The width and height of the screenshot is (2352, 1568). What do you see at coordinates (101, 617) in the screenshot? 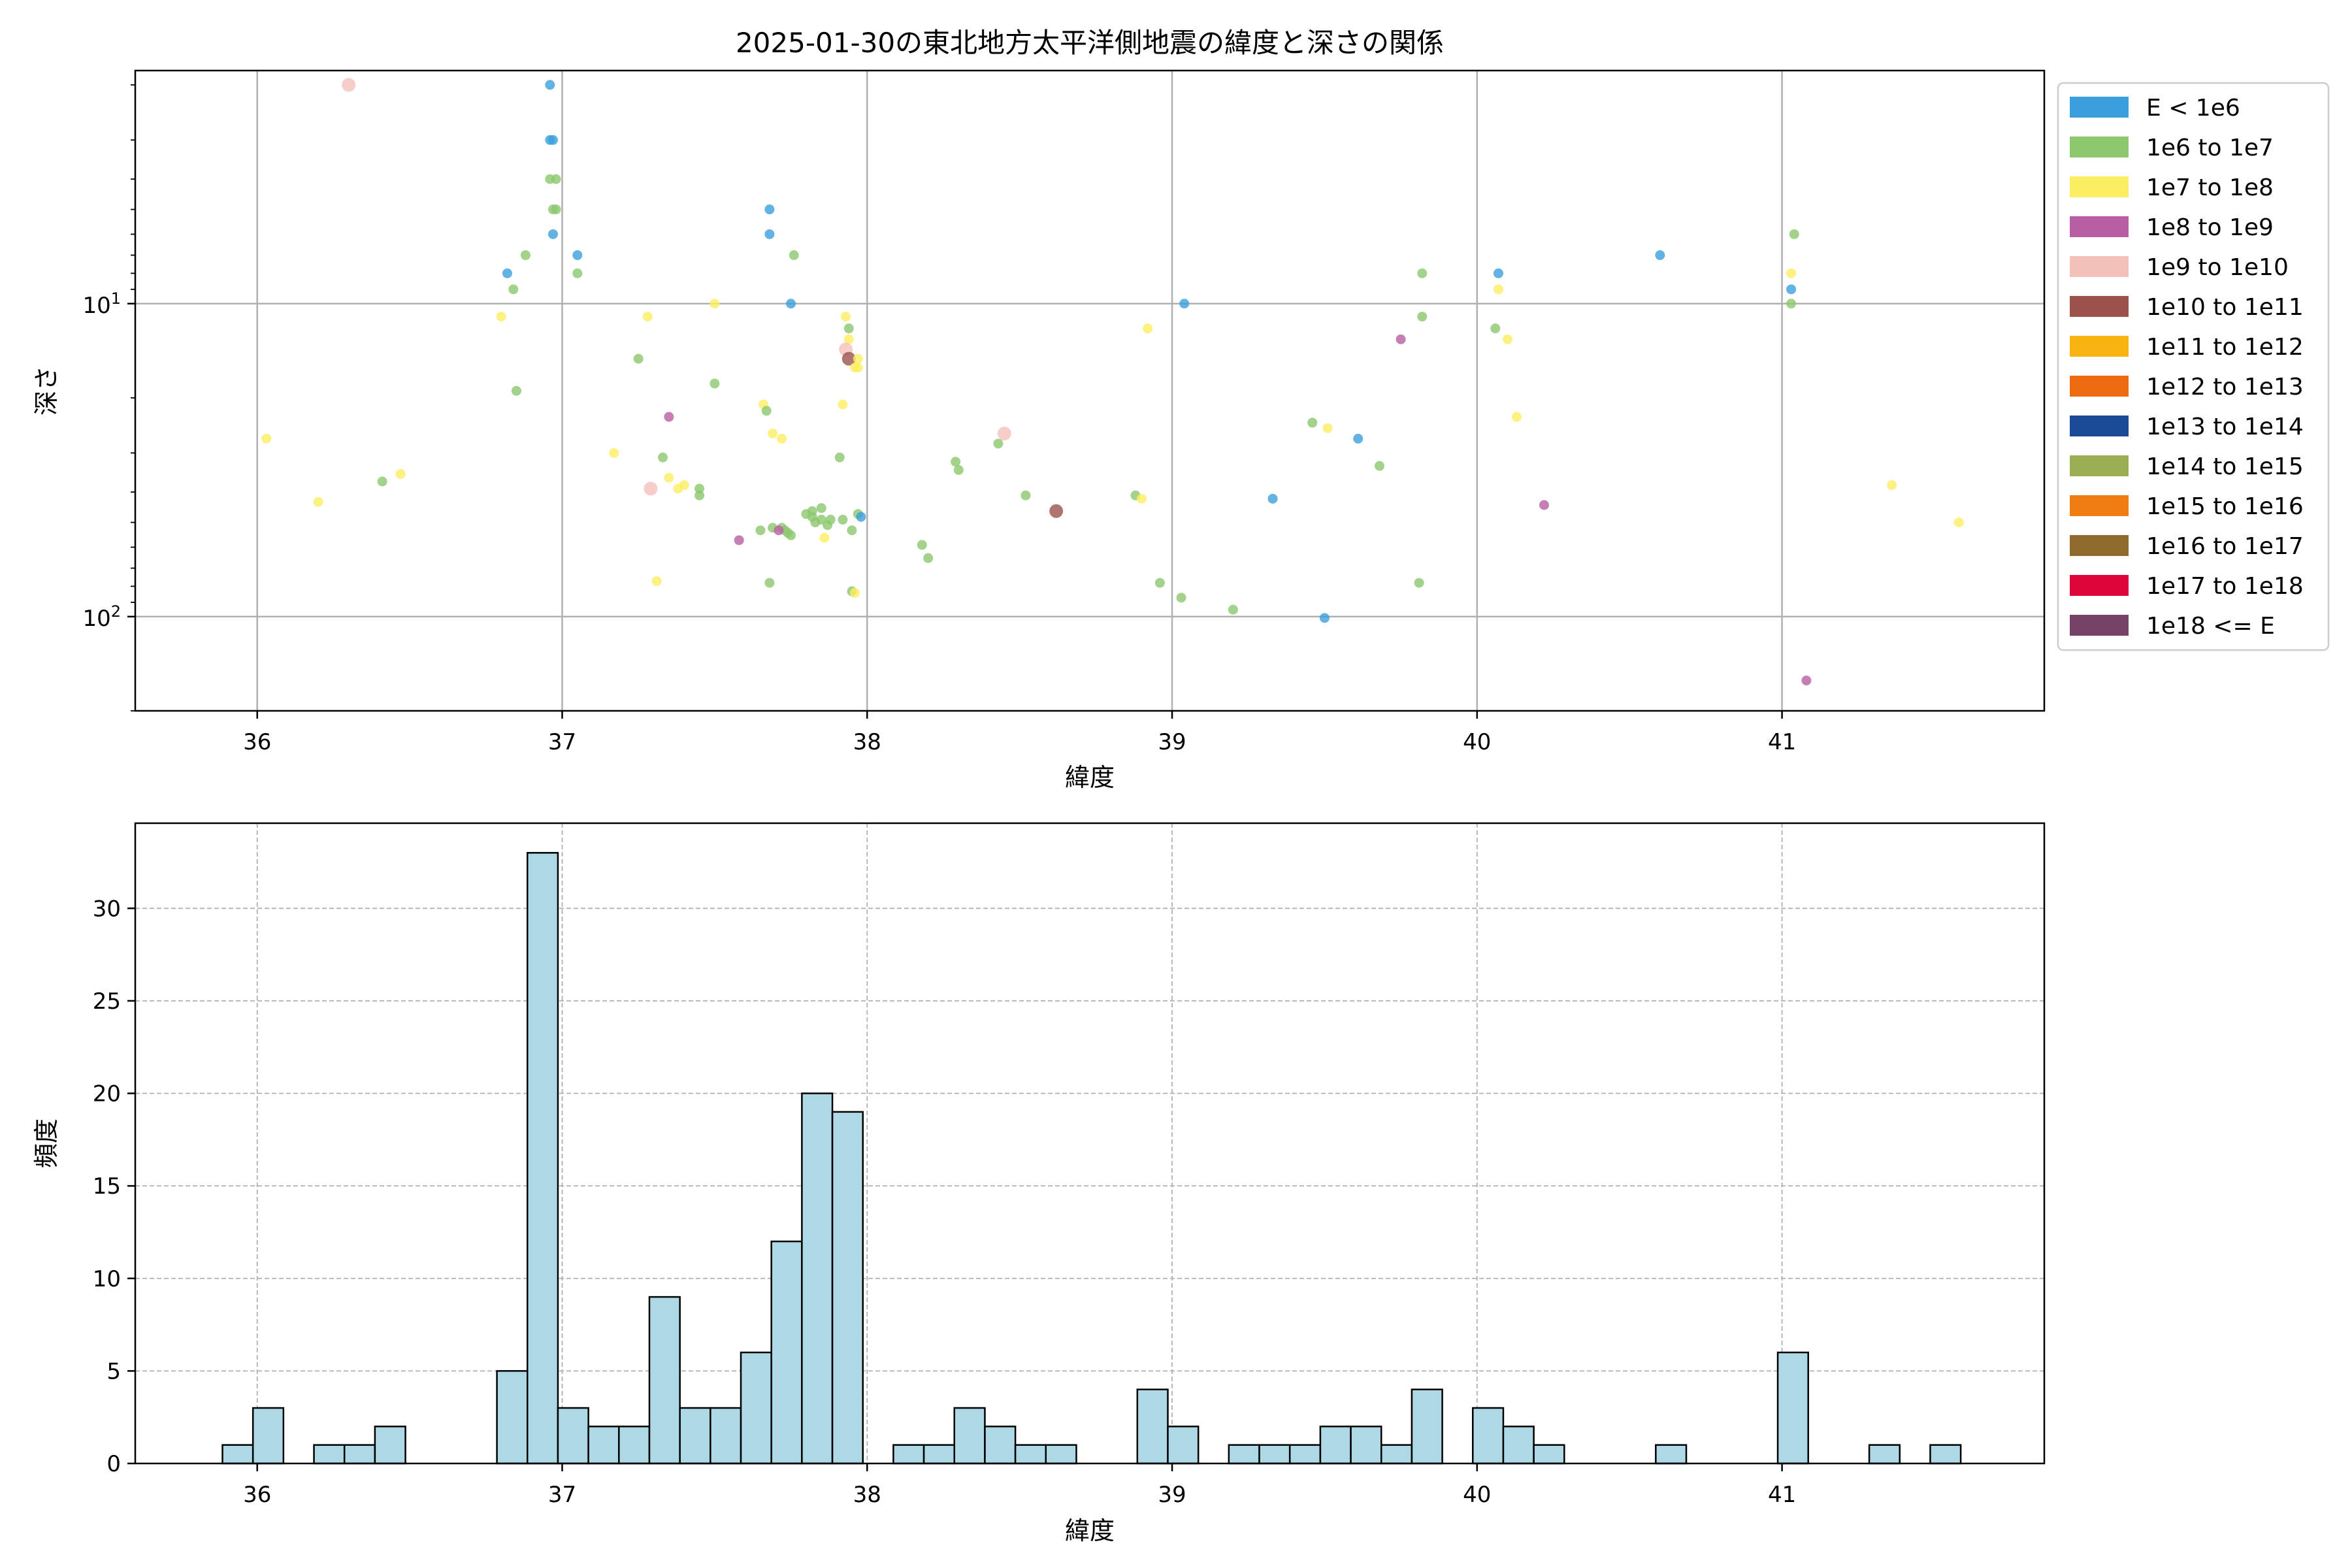
I see `y-tick-label: 102` at bounding box center [101, 617].